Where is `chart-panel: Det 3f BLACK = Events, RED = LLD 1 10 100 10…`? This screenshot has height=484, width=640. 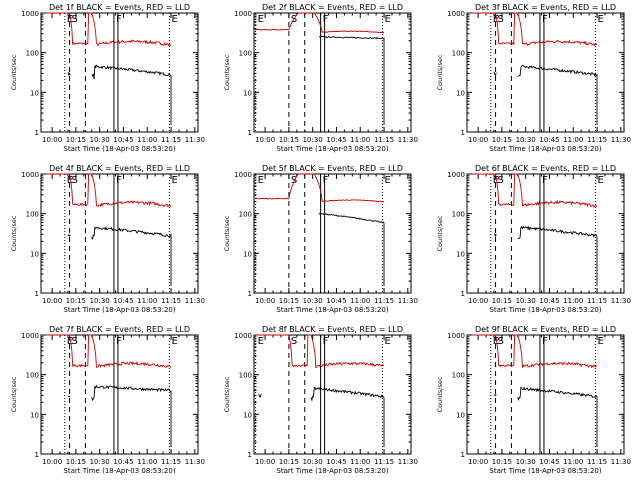
chart-panel: Det 3f BLACK = Events, RED = LLD 1 10 100 10… is located at coordinates (533, 78).